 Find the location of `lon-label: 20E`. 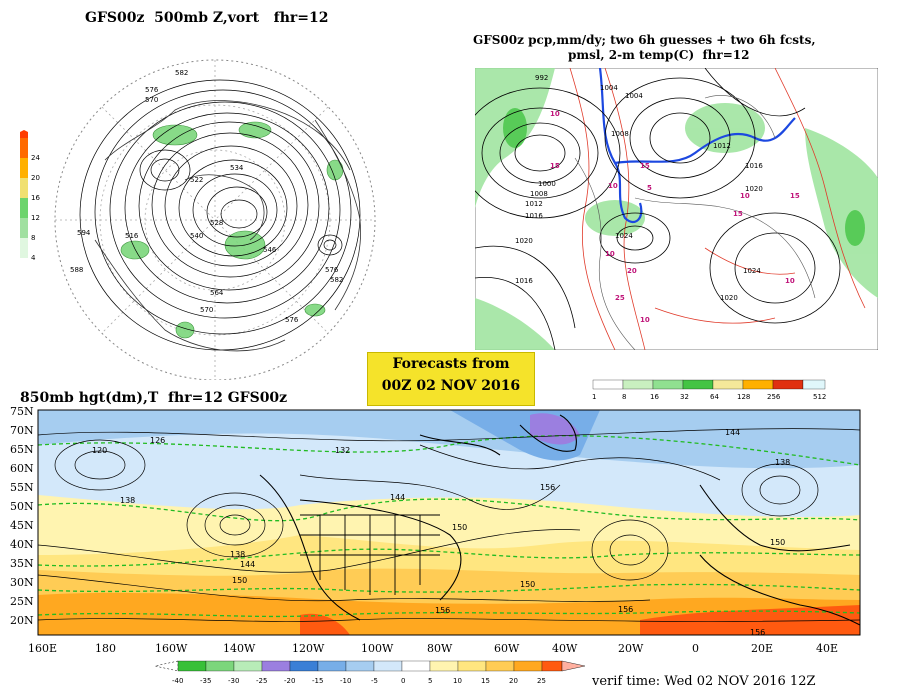

lon-label: 20E is located at coordinates (762, 648).